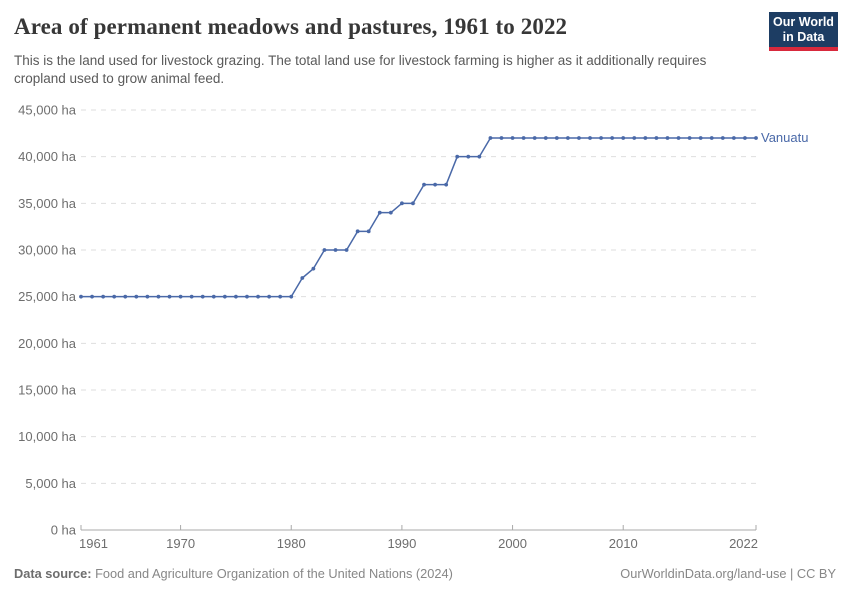 The width and height of the screenshot is (850, 600). I want to click on svg-text: 15,000 ha, so click(47, 390).